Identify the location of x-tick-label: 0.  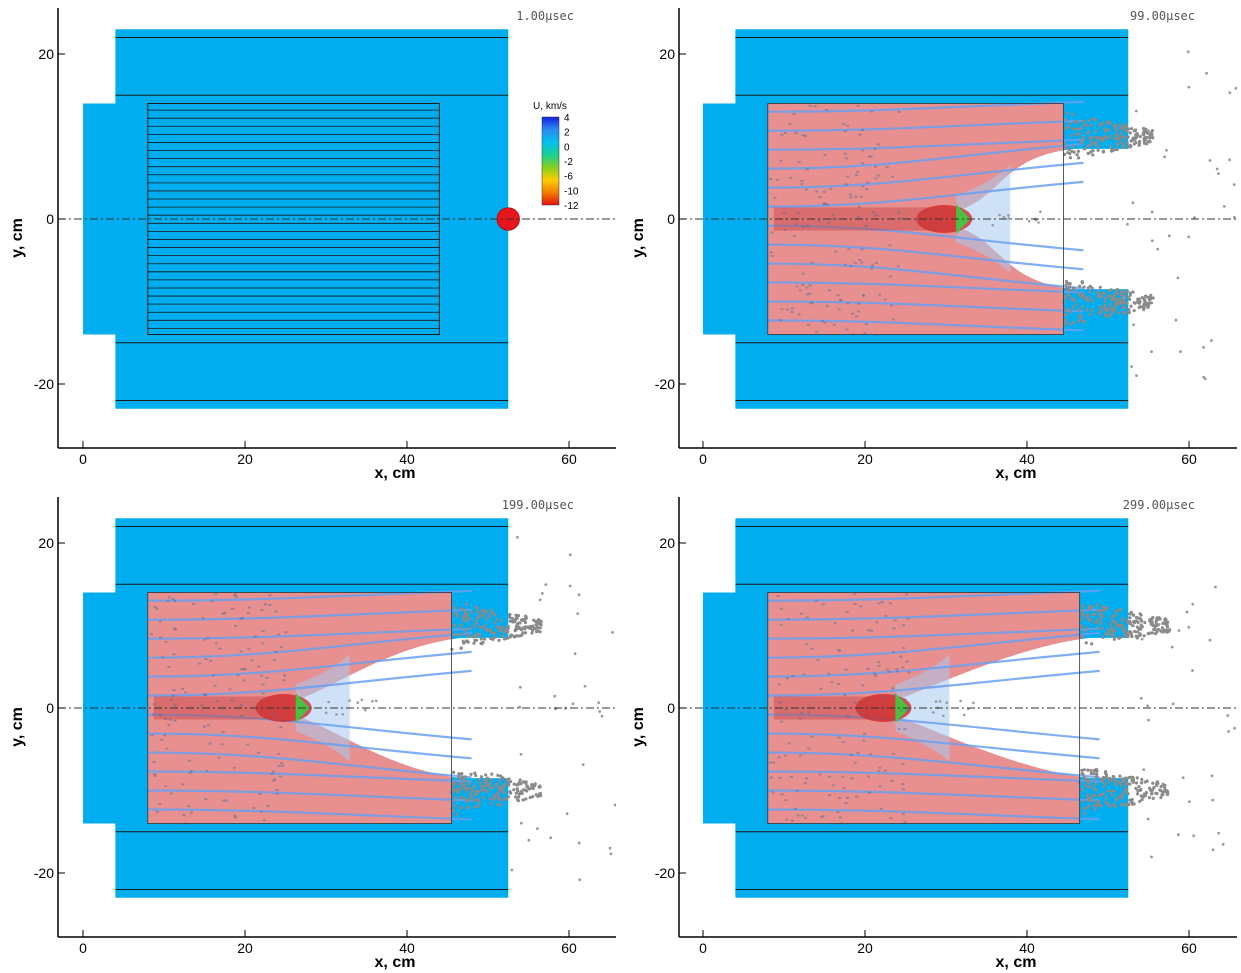
(83, 948).